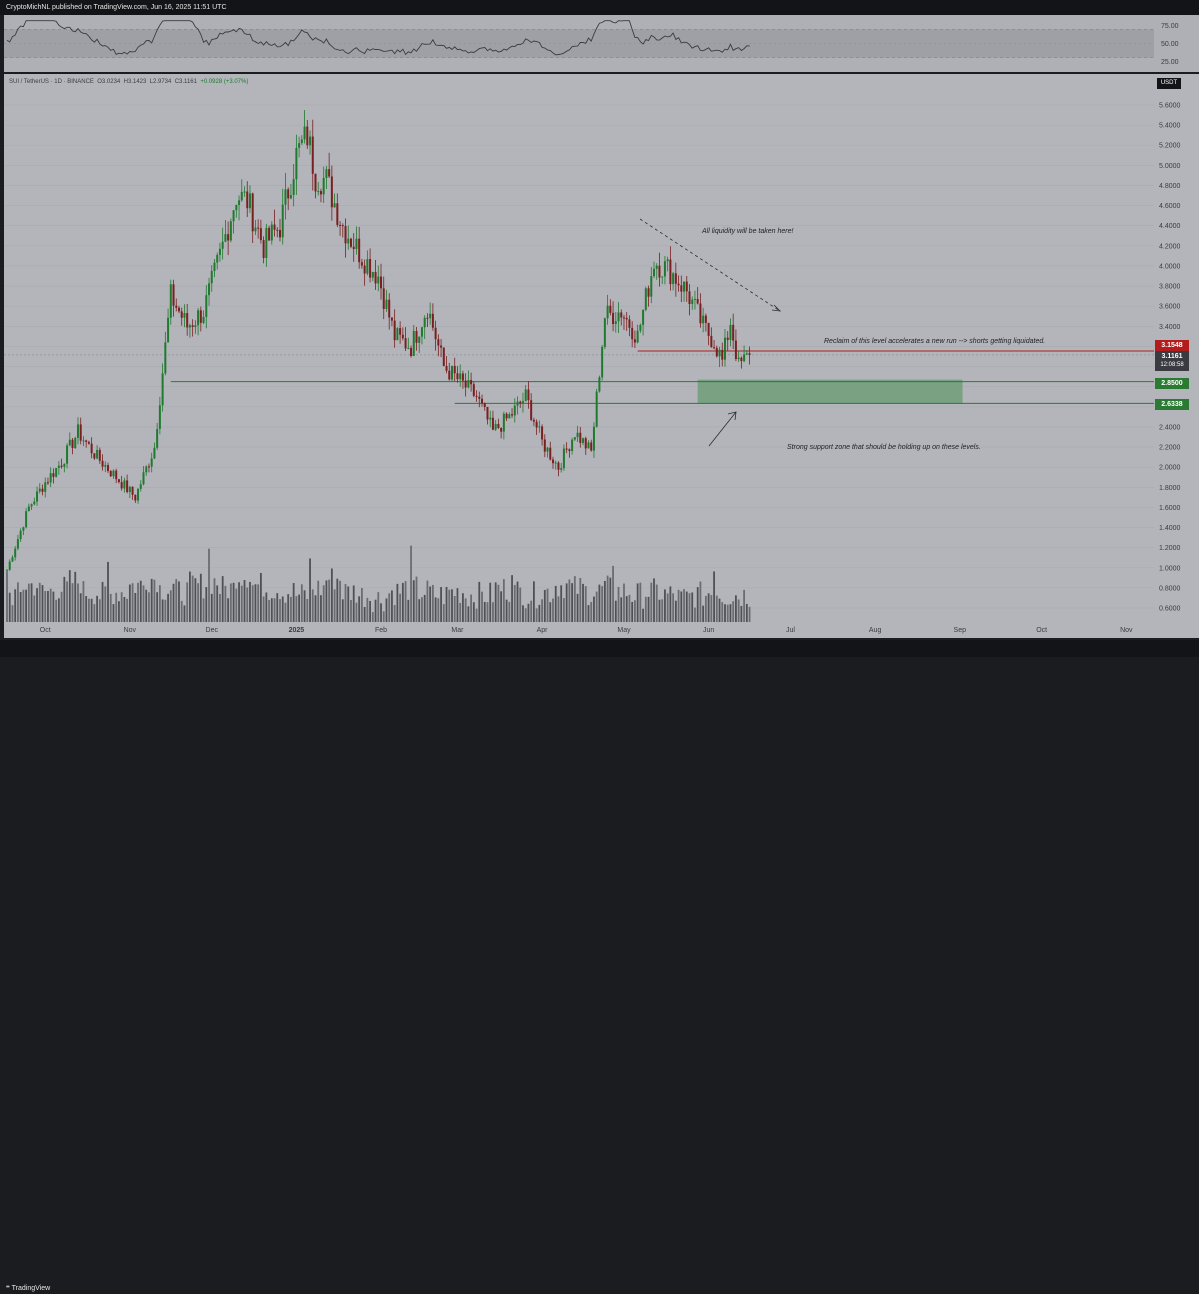 This screenshot has width=1199, height=1294. What do you see at coordinates (875, 630) in the screenshot?
I see `time-tick-label: Aug` at bounding box center [875, 630].